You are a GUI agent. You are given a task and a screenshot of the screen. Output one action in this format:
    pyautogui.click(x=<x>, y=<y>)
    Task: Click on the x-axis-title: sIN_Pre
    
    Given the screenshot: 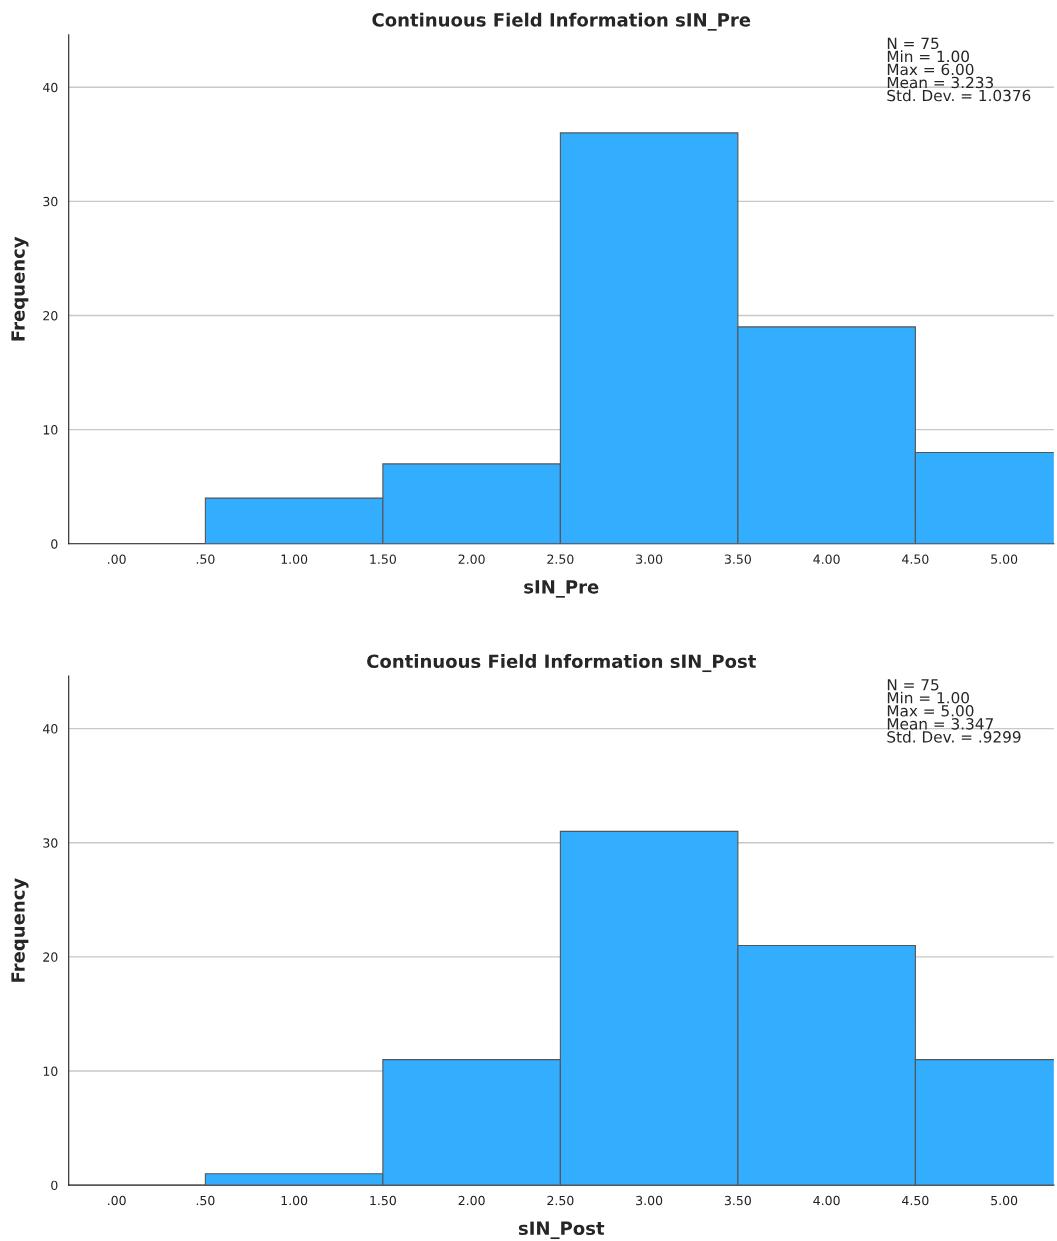 What is the action you would take?
    pyautogui.click(x=561, y=589)
    